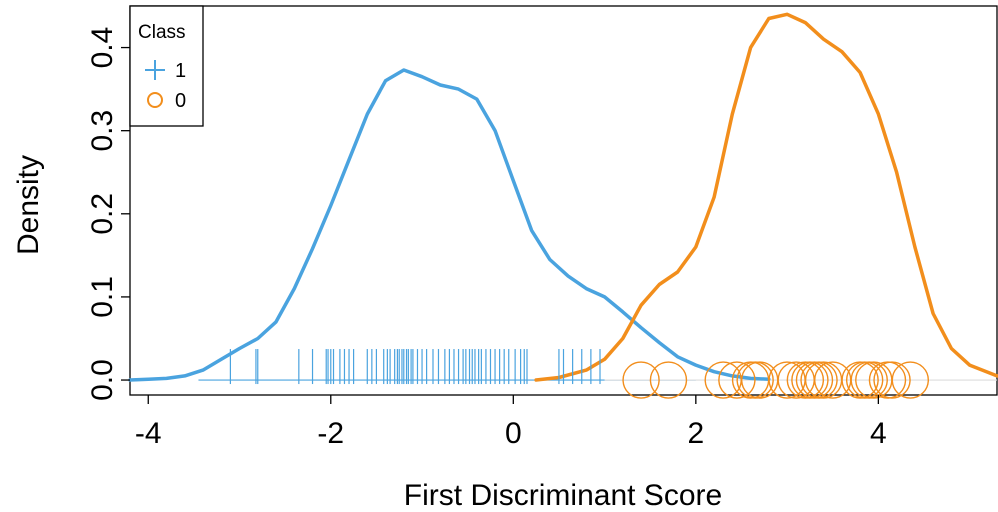 Image resolution: width=998 pixels, height=512 pixels. I want to click on y-tick-label: 0.4, so click(102, 48).